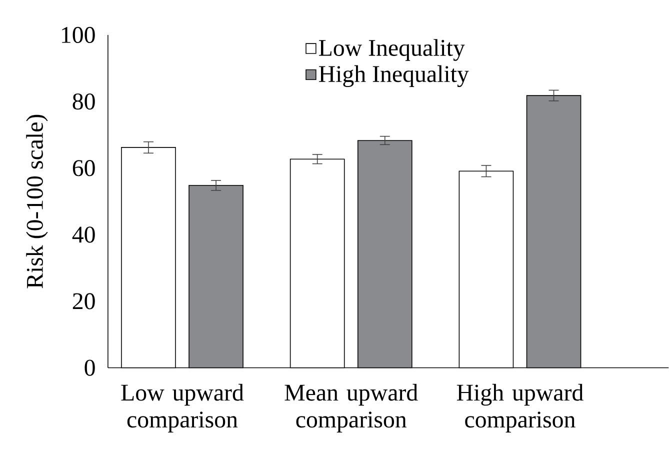 Image resolution: width=669 pixels, height=455 pixels. I want to click on legend-label: High Inequality, so click(393, 76).